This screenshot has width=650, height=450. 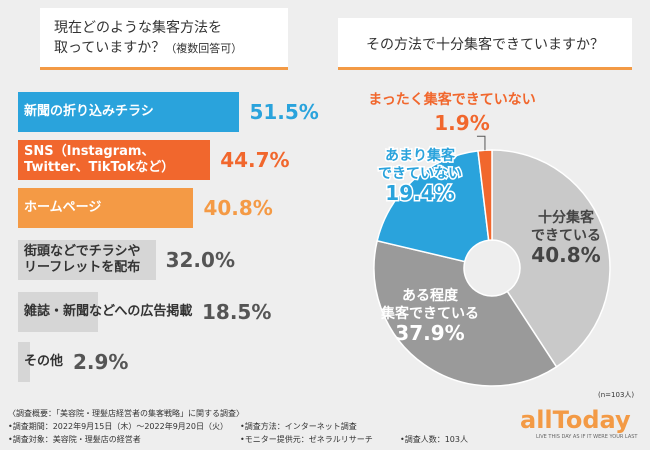 I want to click on leader-line, so click(x=481, y=143).